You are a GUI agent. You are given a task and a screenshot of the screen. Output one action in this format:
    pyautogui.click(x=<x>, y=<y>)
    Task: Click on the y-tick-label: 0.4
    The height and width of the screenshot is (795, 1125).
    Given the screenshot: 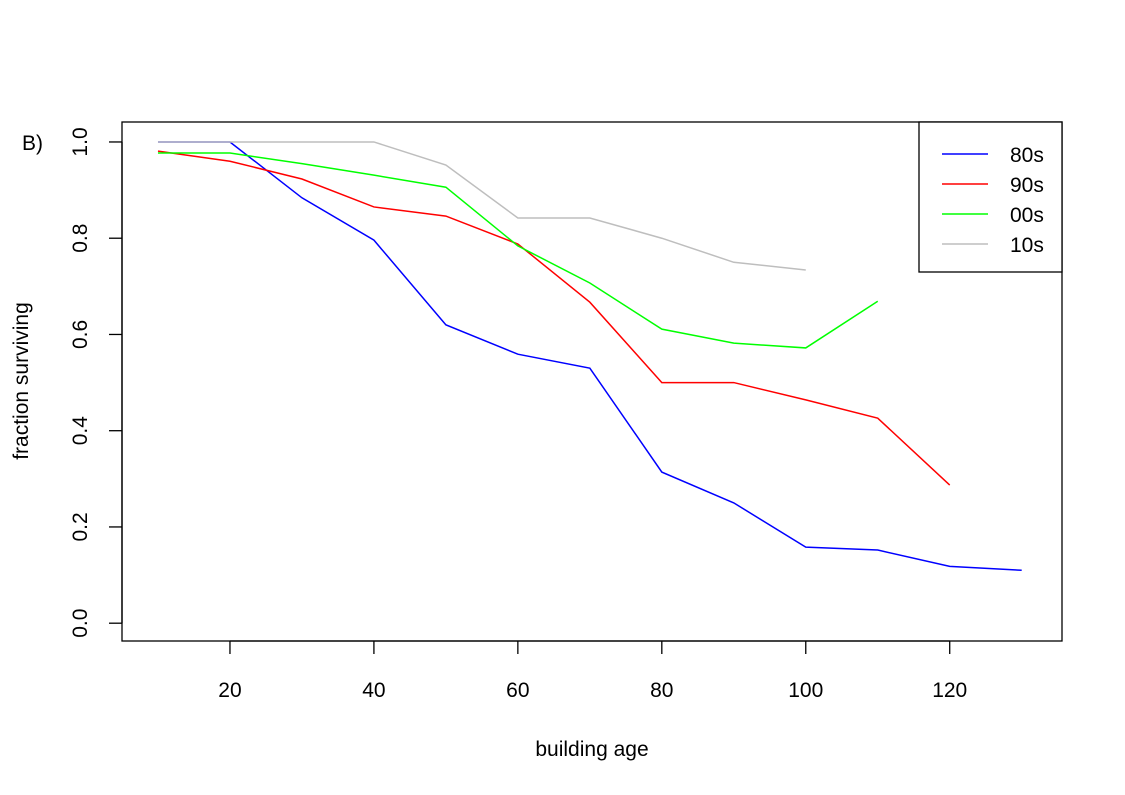 What is the action you would take?
    pyautogui.click(x=80, y=431)
    